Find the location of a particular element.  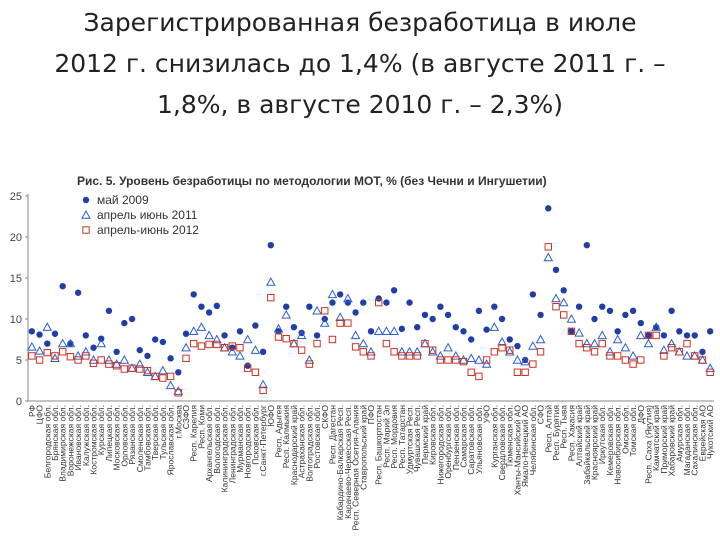

x-tick-label: Ленинградская обл. is located at coordinates (232, 444).